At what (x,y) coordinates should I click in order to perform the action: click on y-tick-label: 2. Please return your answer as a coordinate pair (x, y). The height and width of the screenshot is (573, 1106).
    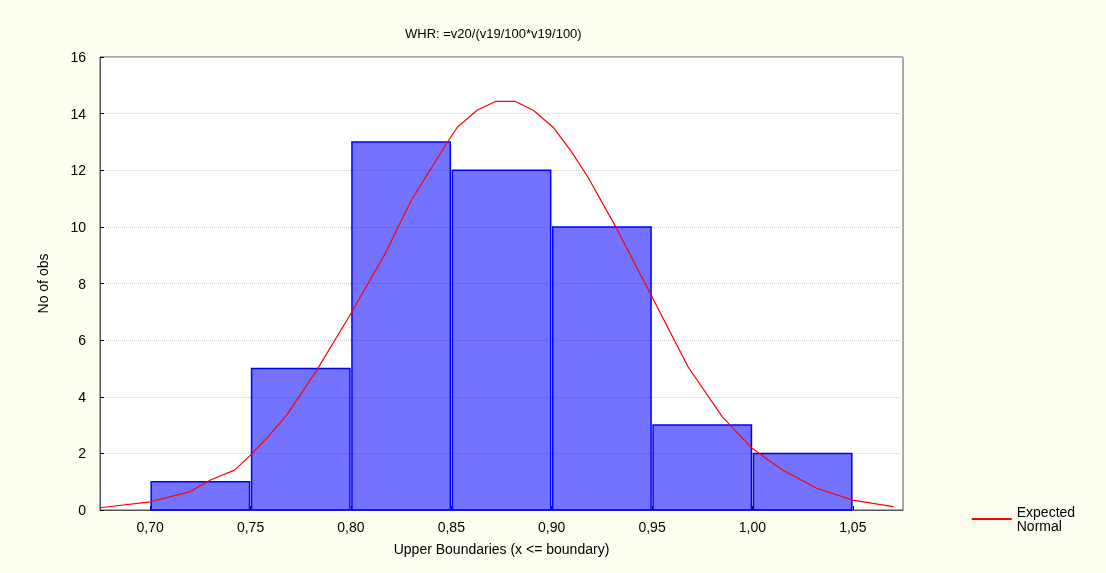
    Looking at the image, I should click on (82, 453).